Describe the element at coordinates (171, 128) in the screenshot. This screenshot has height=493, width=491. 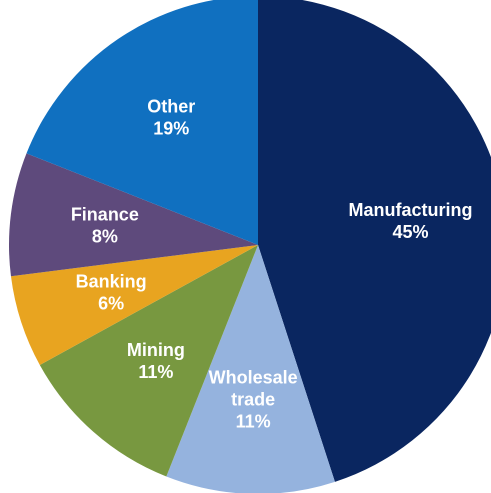
I see `pie-label-percent: 19%` at that location.